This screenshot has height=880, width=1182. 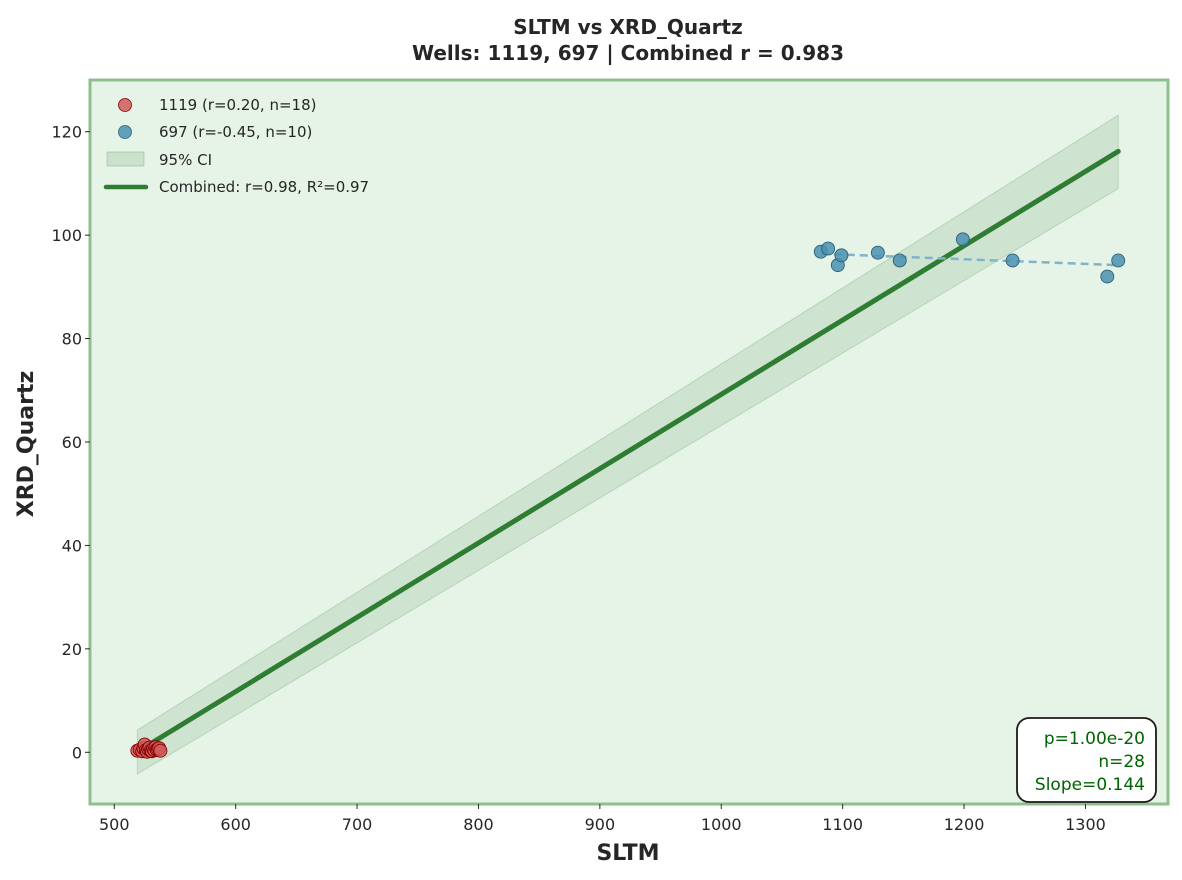 I want to click on y-axis-label: XRD_Quartz, so click(x=26, y=444).